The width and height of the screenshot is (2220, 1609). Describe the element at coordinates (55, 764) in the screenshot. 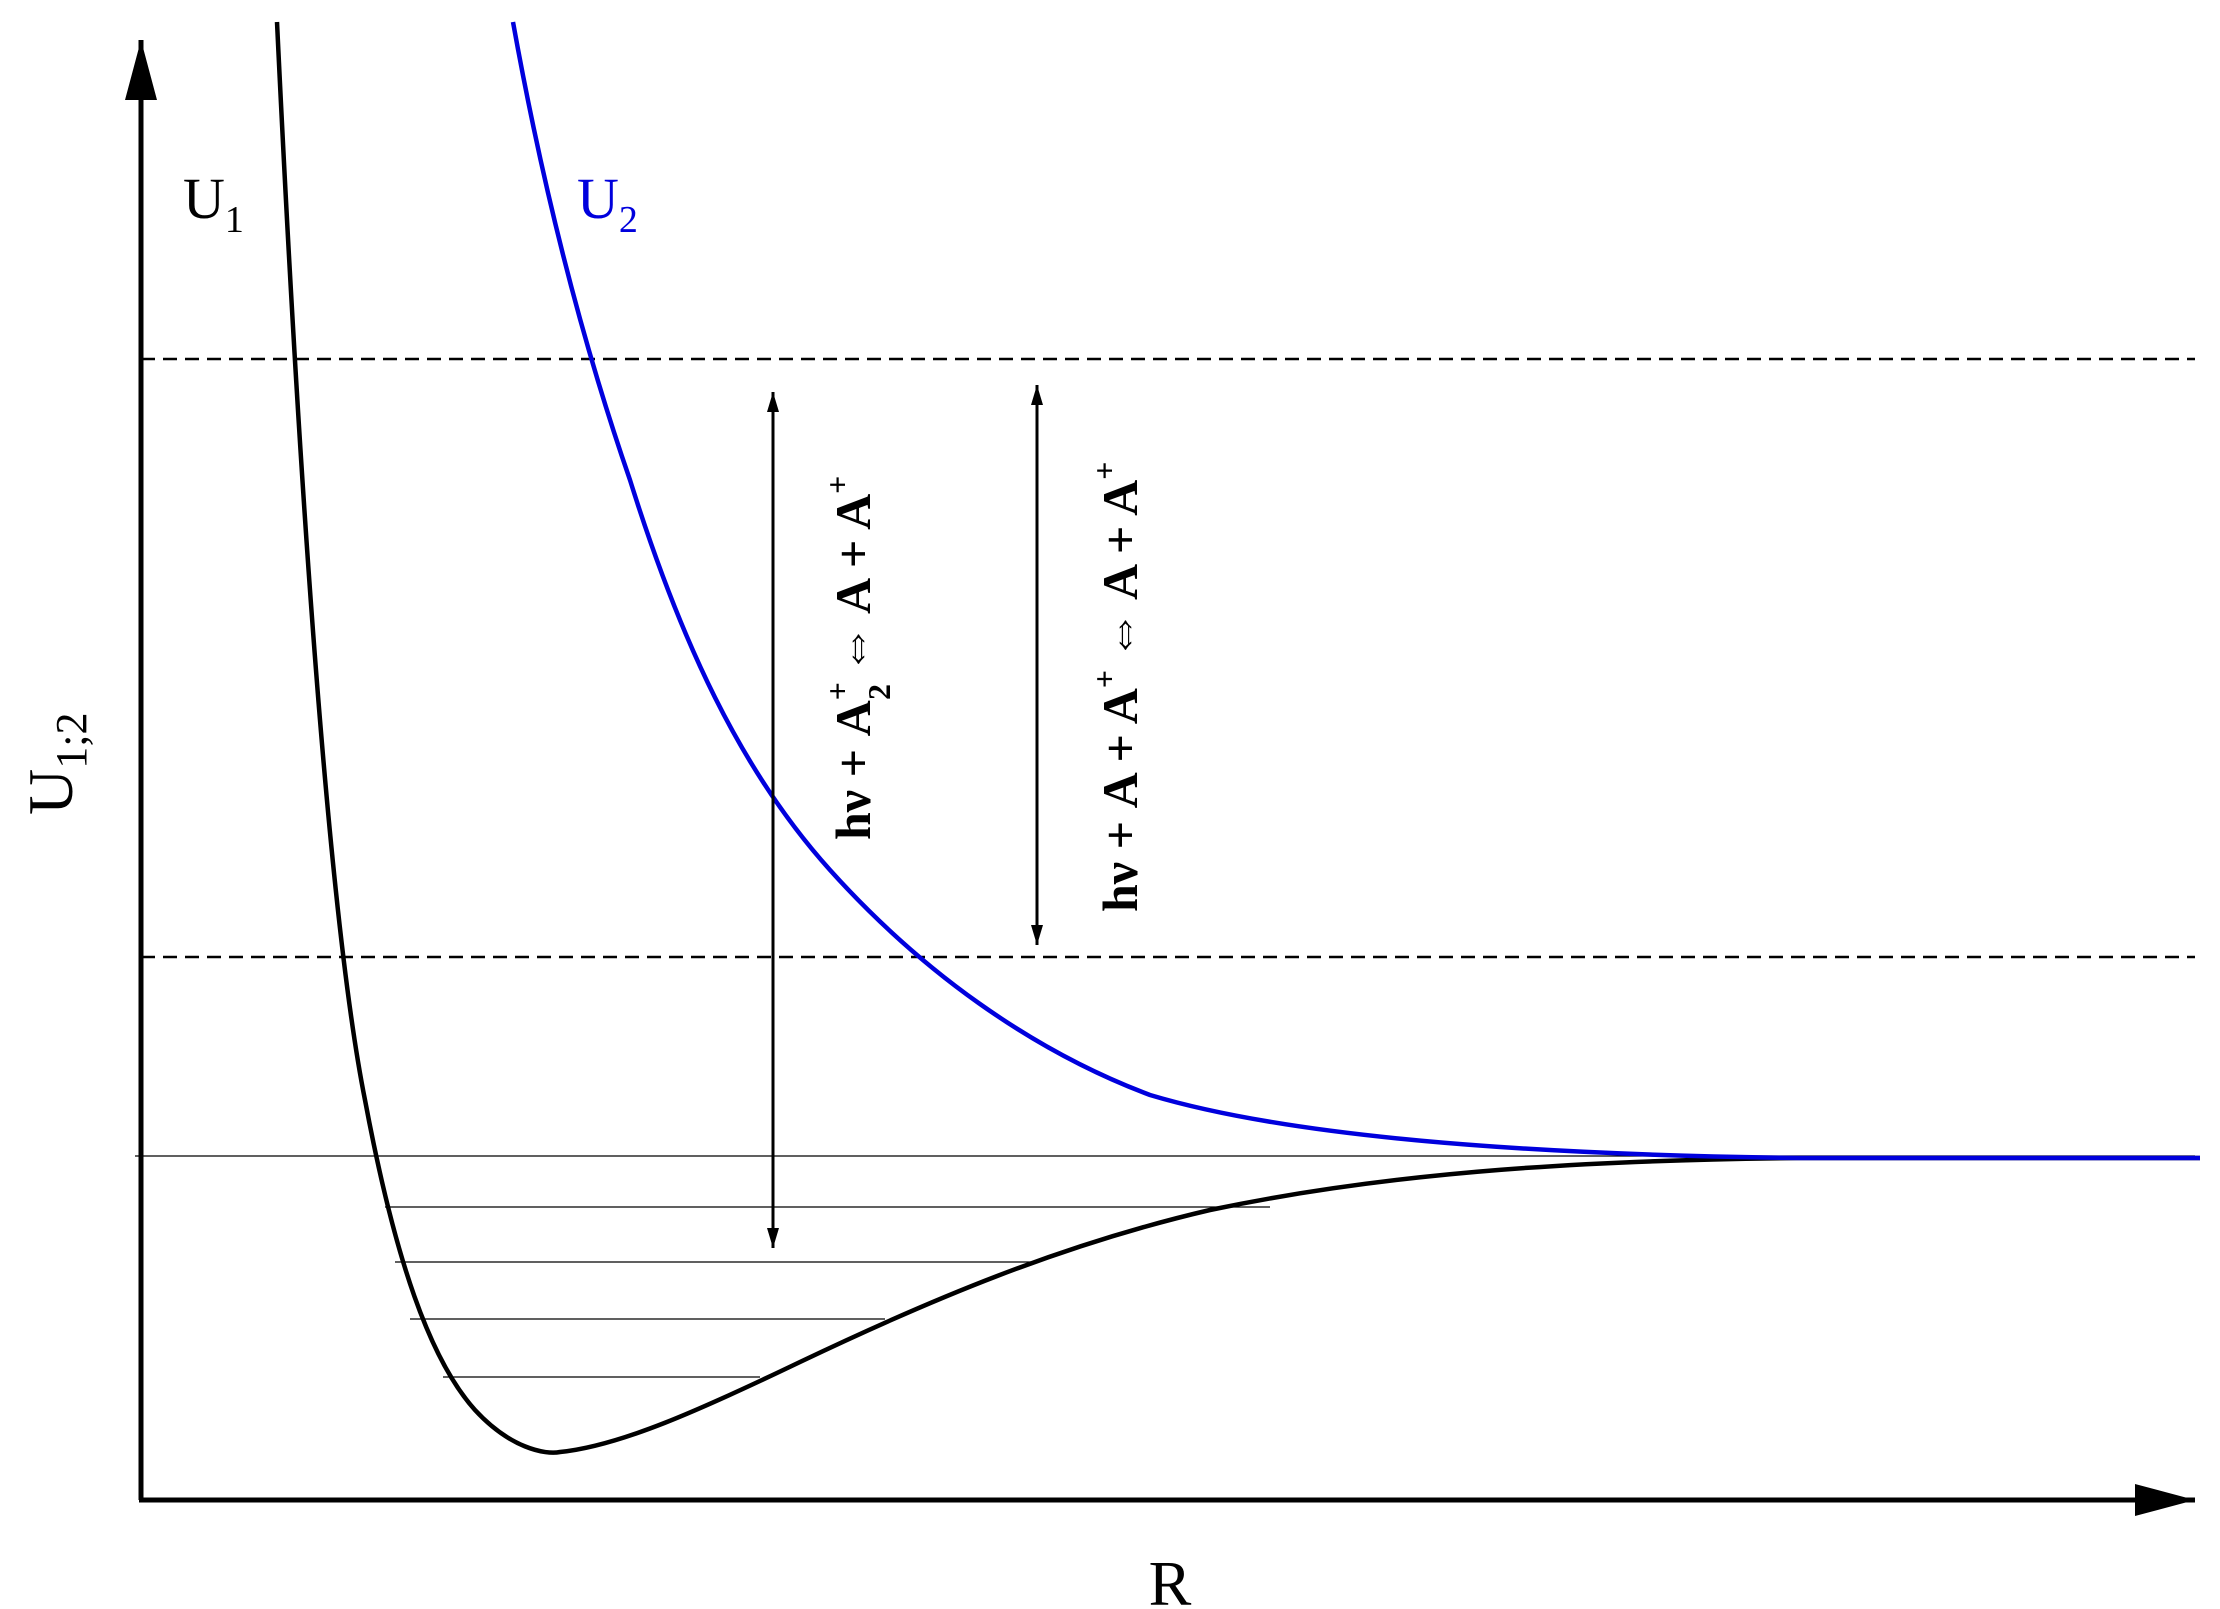

I see `y-axis-label: U1;2` at that location.